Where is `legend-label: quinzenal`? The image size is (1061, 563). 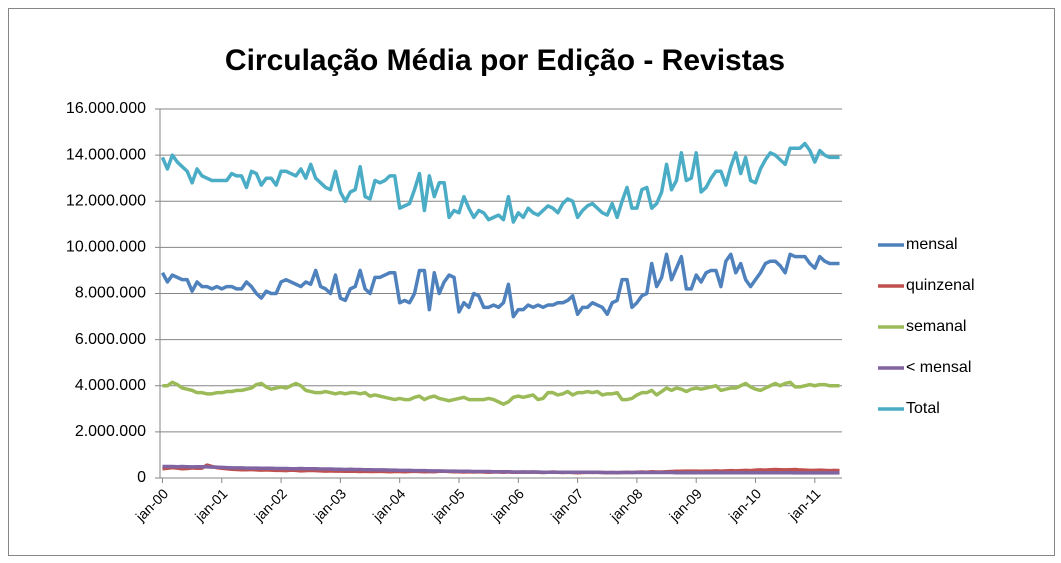
legend-label: quinzenal is located at coordinates (940, 285).